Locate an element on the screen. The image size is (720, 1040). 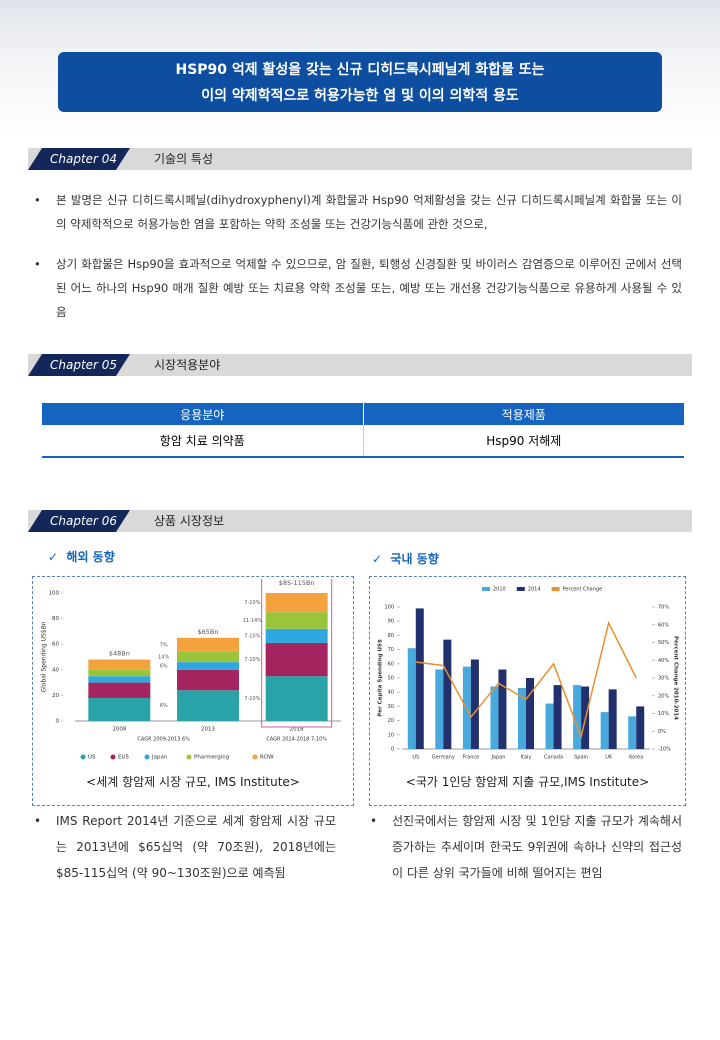
table-header: 응용분야 is located at coordinates (203, 414).